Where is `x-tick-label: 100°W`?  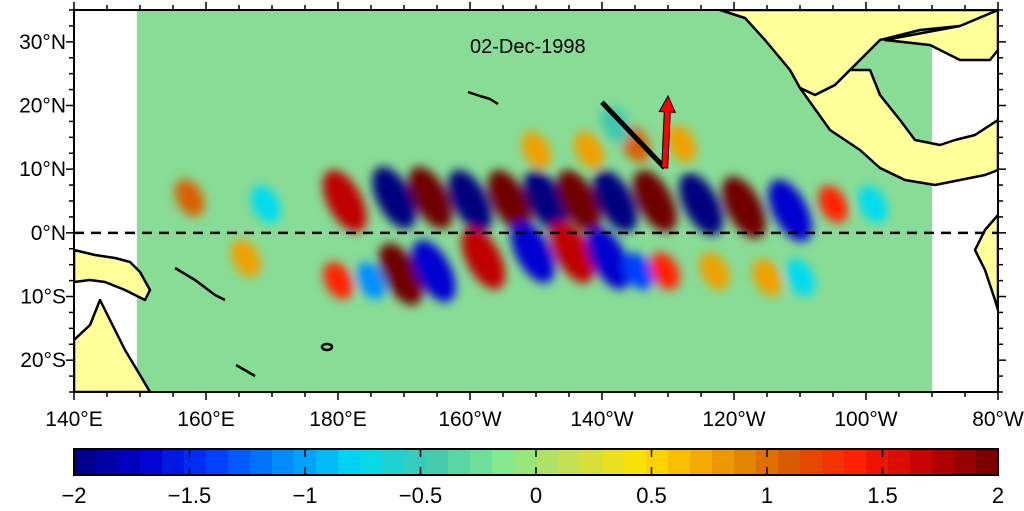 x-tick-label: 100°W is located at coordinates (865, 419).